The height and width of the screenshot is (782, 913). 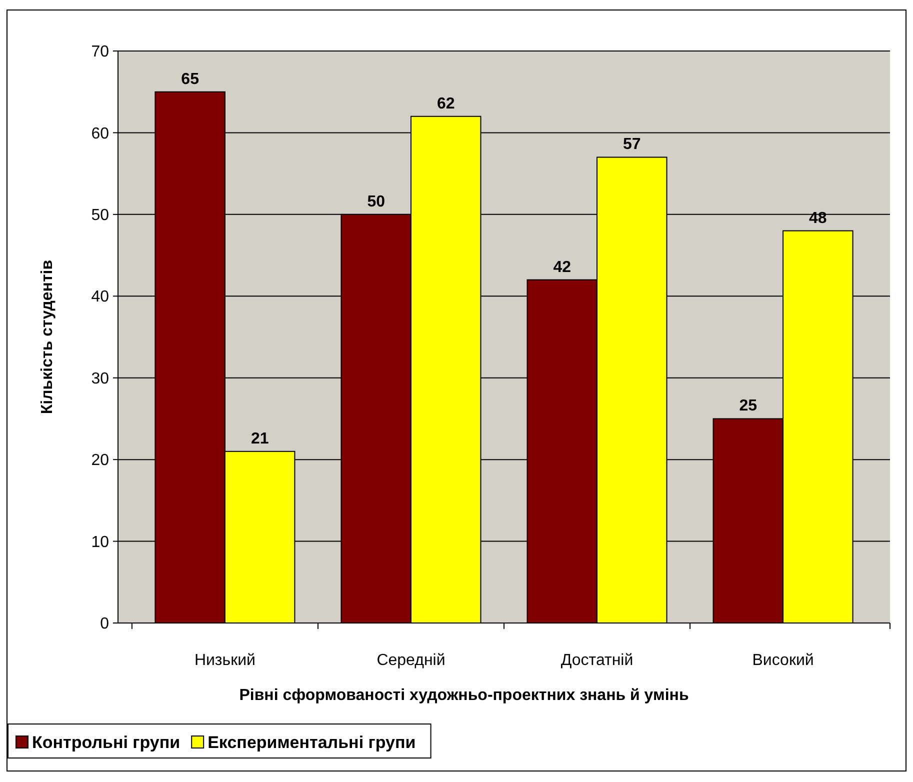 I want to click on y-tick-label: 30, so click(x=100, y=379).